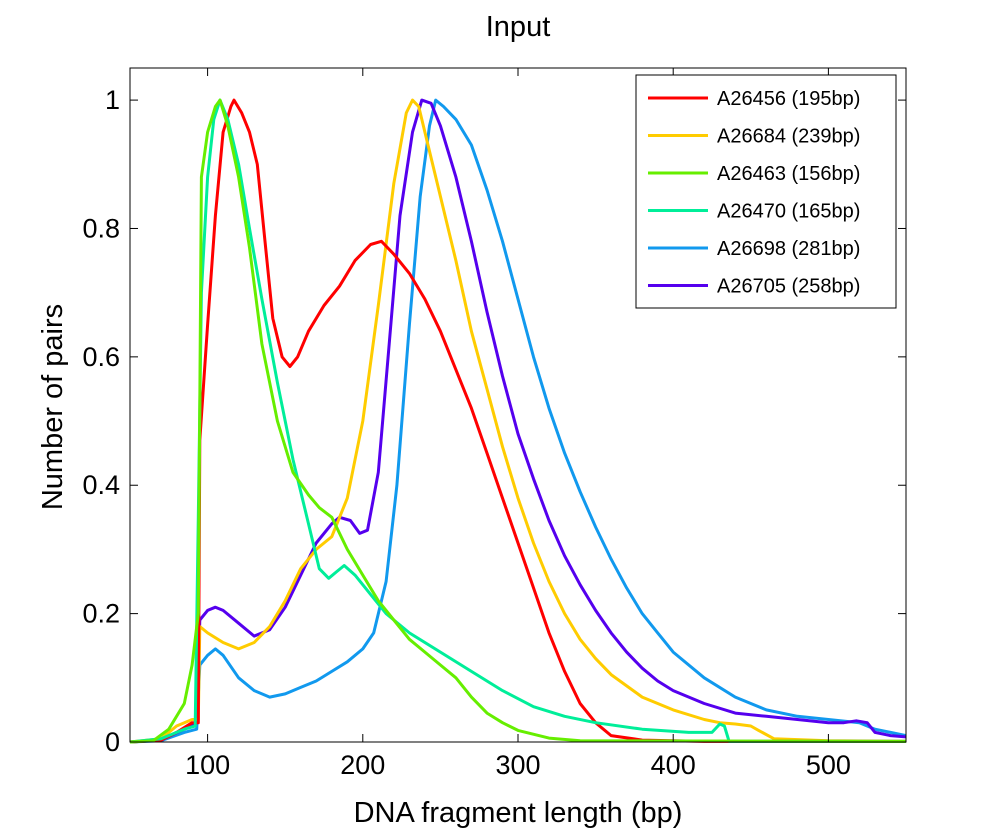 The image size is (1000, 834). I want to click on legend-label: A26470 (165bp), so click(788, 212).